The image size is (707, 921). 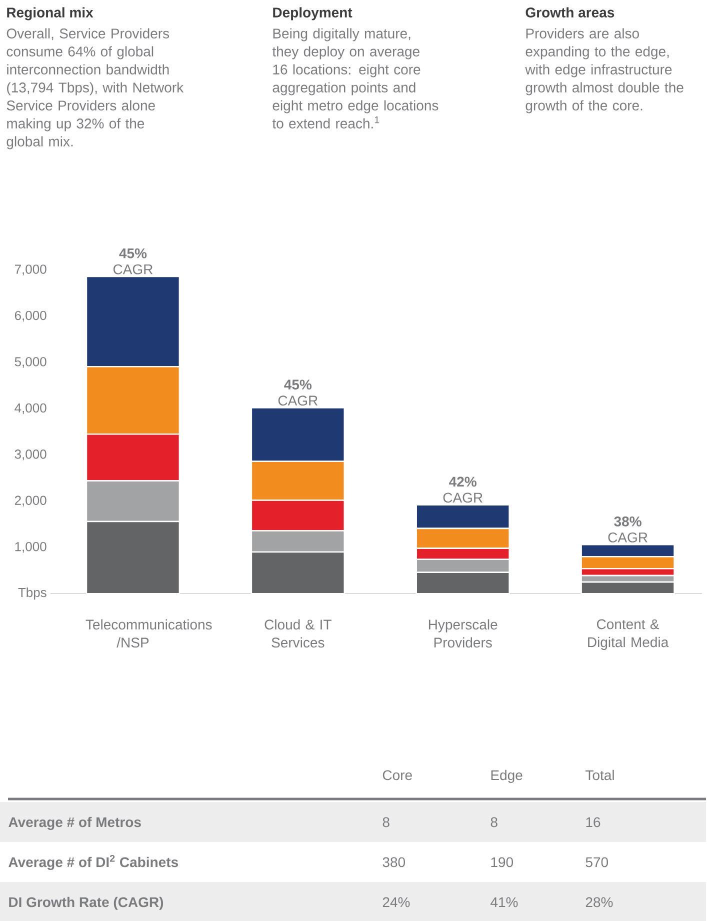 What do you see at coordinates (506, 776) in the screenshot?
I see `text: Edge` at bounding box center [506, 776].